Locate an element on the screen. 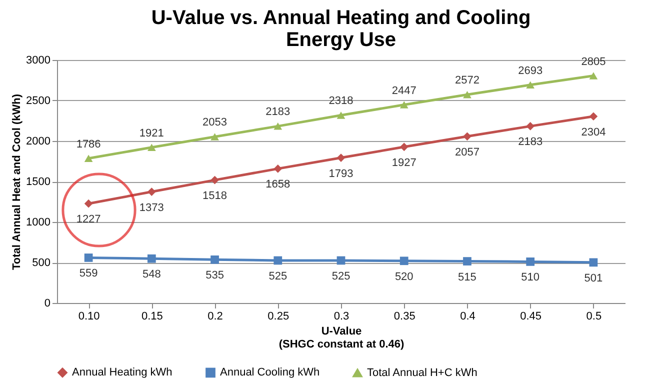 The image size is (645, 388). x-tick-label: 0.5 is located at coordinates (594, 316).